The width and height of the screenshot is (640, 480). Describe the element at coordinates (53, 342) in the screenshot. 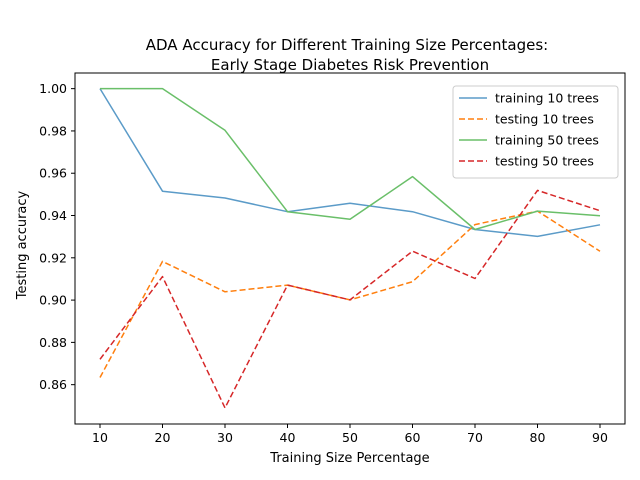

I see `y-tick-label: 0.88` at that location.